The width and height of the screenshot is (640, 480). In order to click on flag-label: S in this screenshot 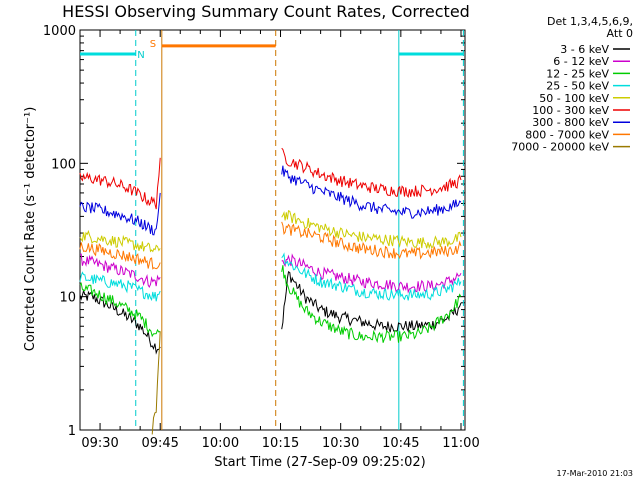, I will do `click(153, 44)`.